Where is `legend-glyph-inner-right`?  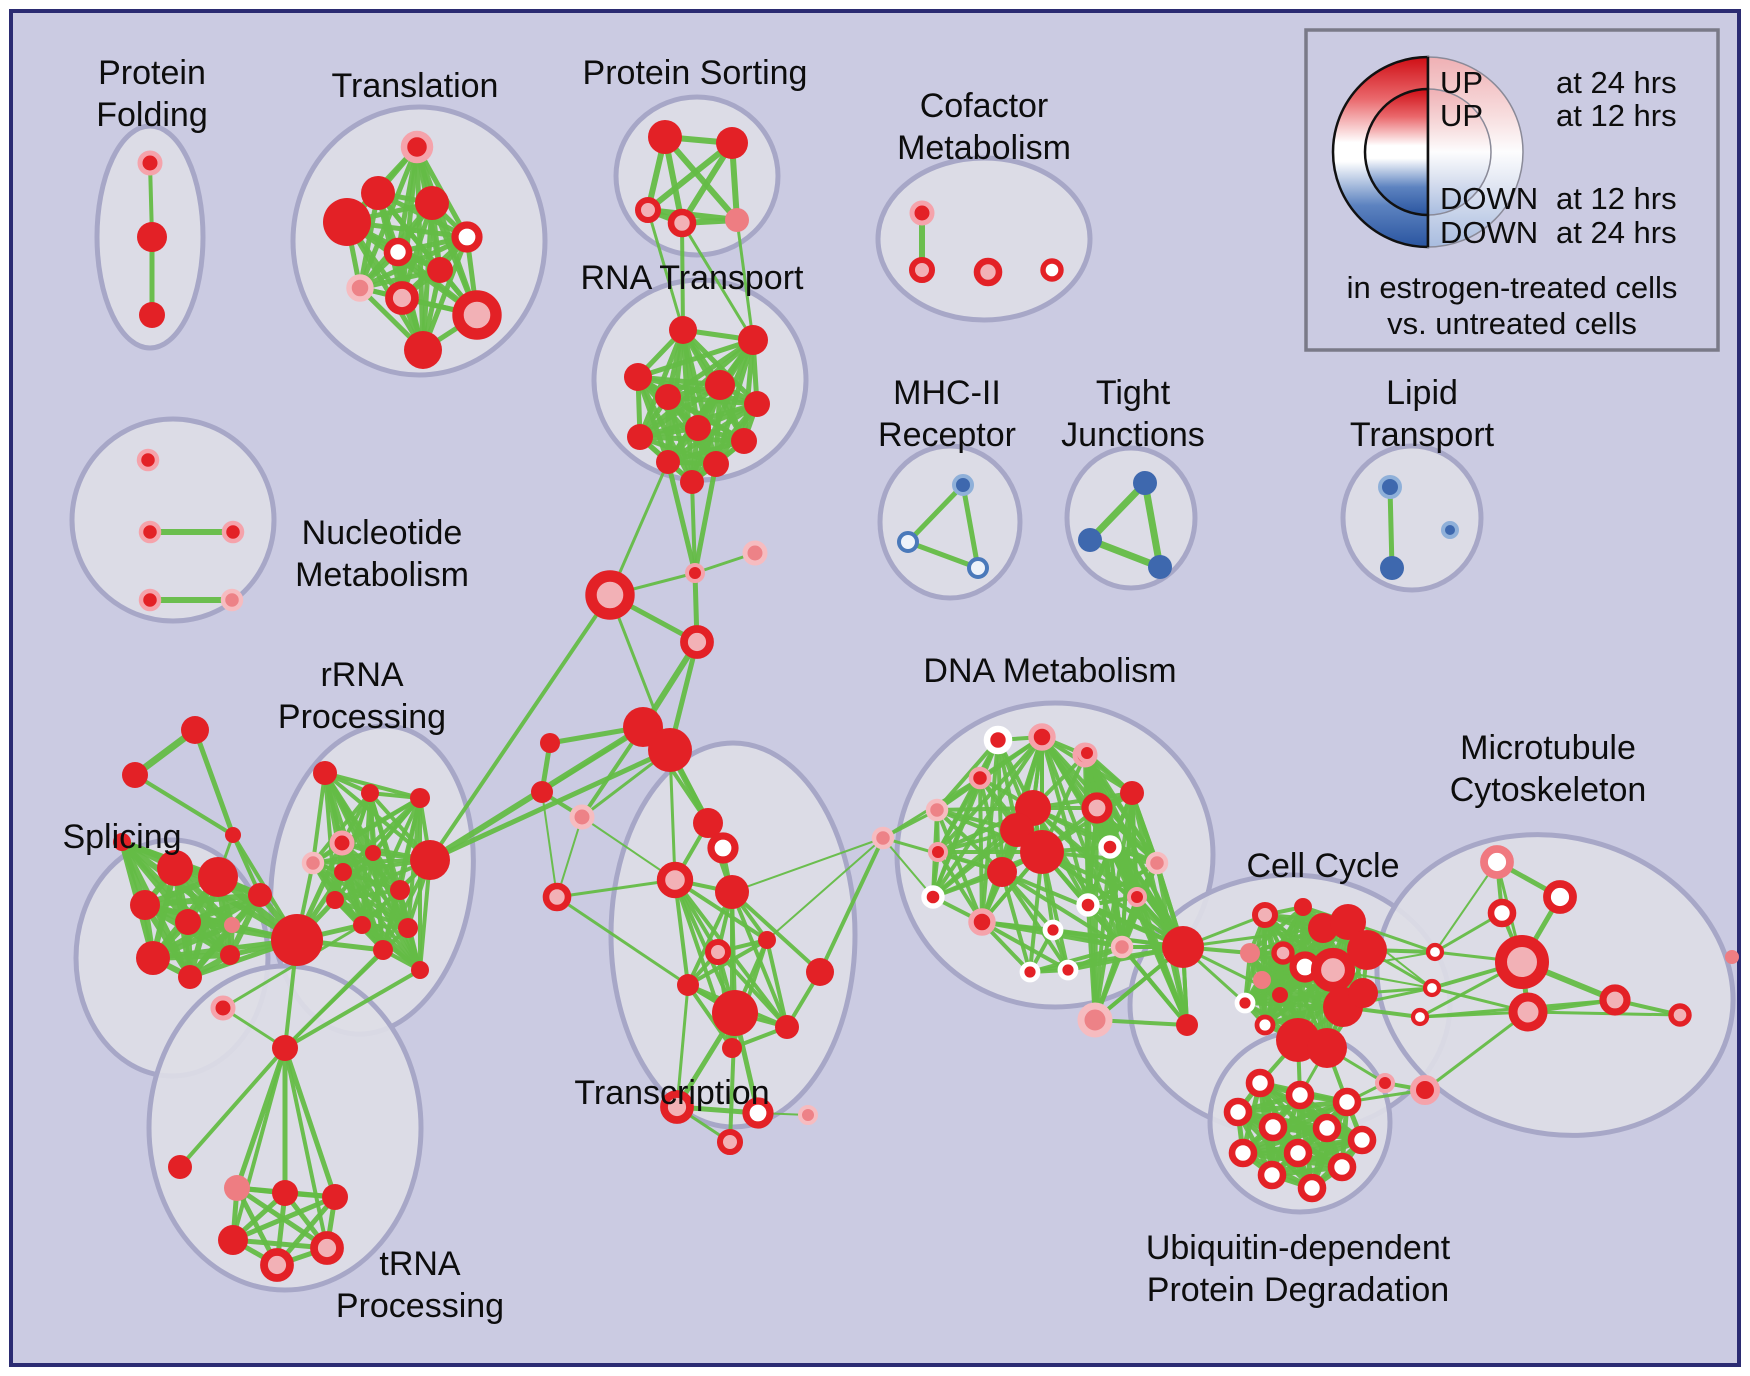
legend-glyph-inner-right is located at coordinates (1459, 152).